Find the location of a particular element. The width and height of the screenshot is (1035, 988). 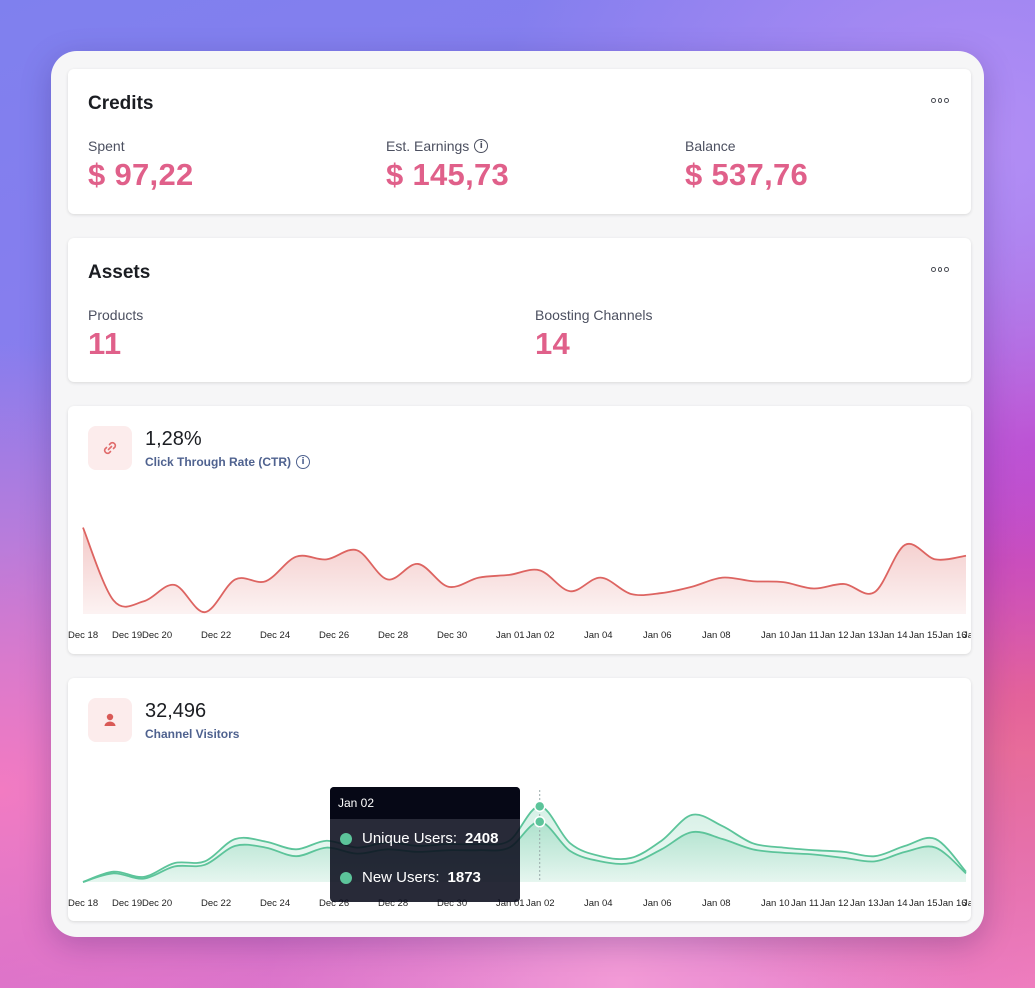

spent-label: Spent is located at coordinates (106, 146).